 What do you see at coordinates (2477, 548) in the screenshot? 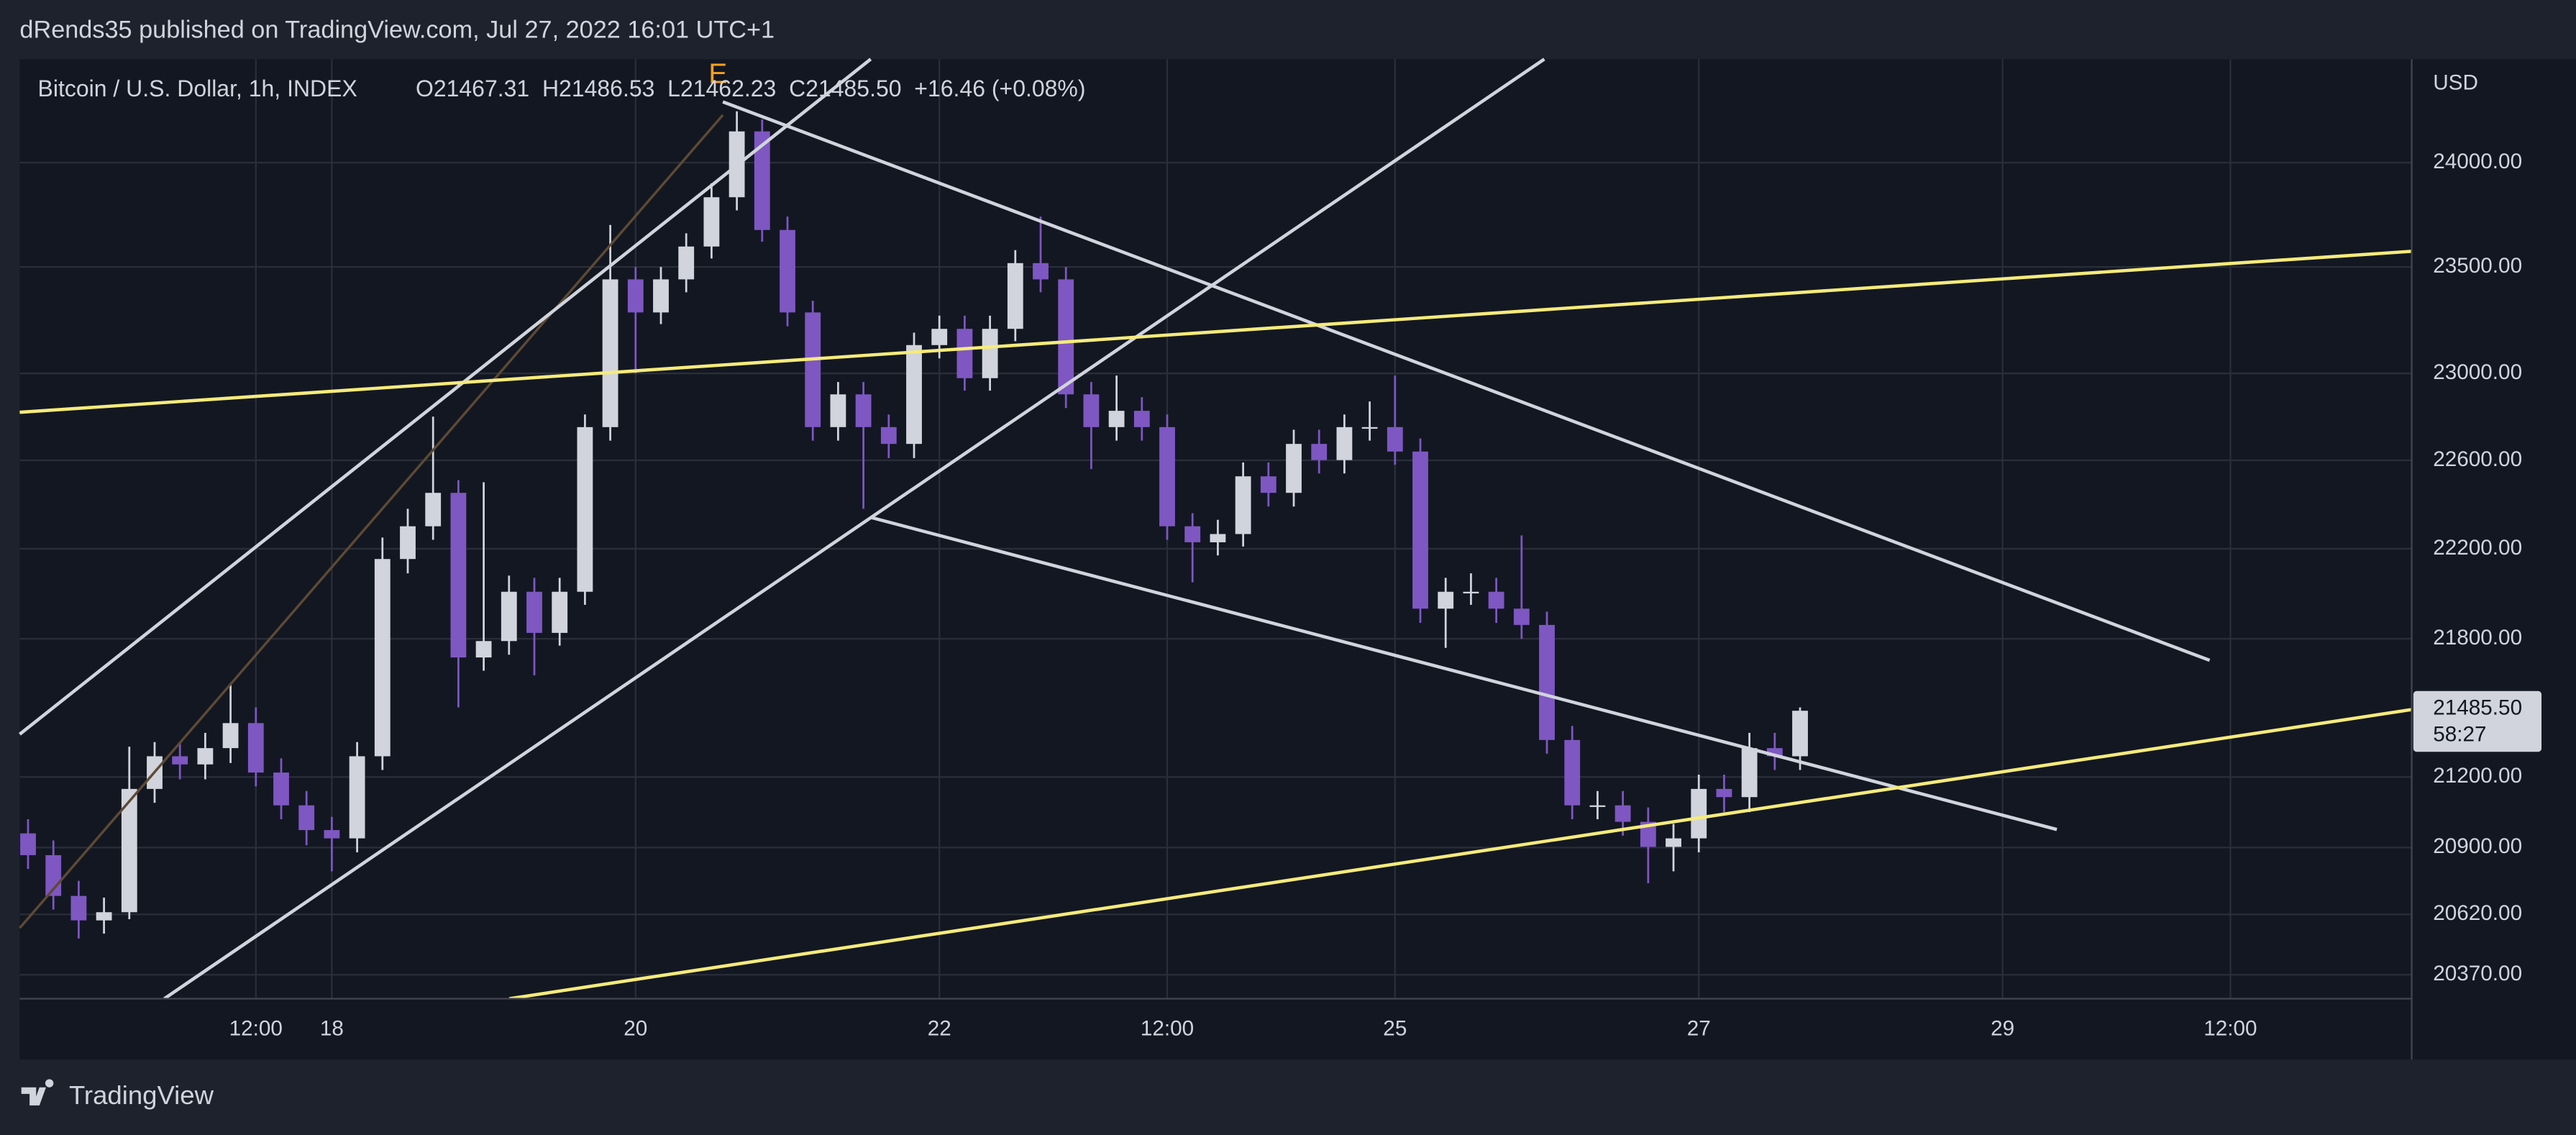
I see `y-tick-label: 22200.00` at bounding box center [2477, 548].